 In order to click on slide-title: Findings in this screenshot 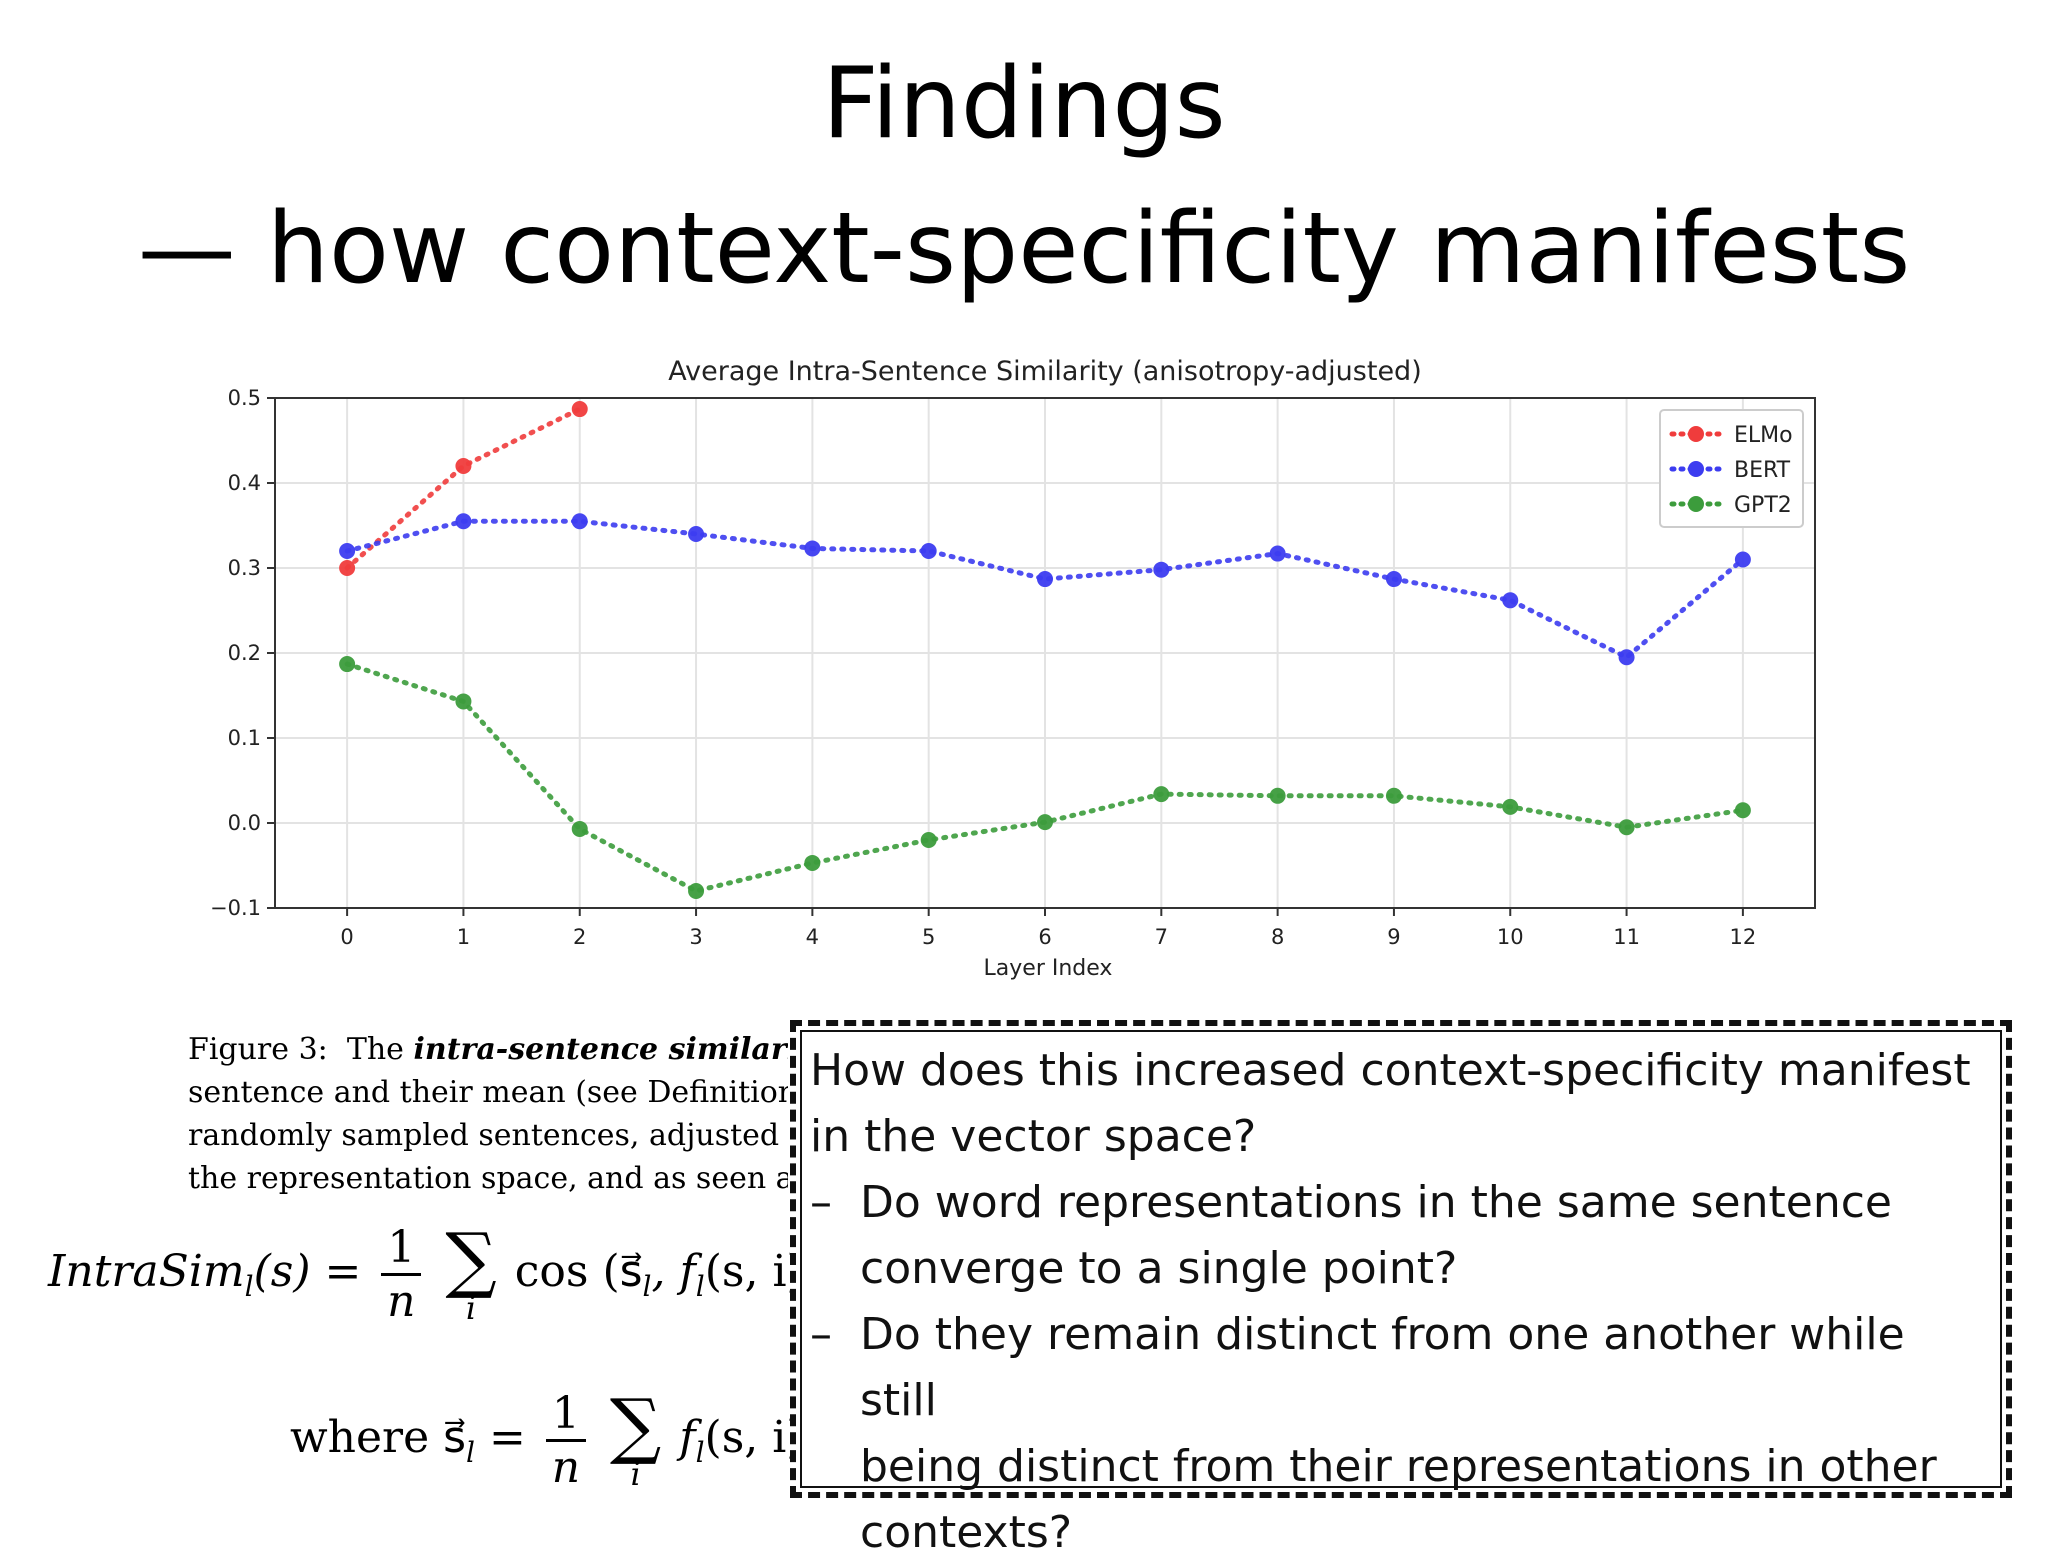, I will do `click(1024, 104)`.